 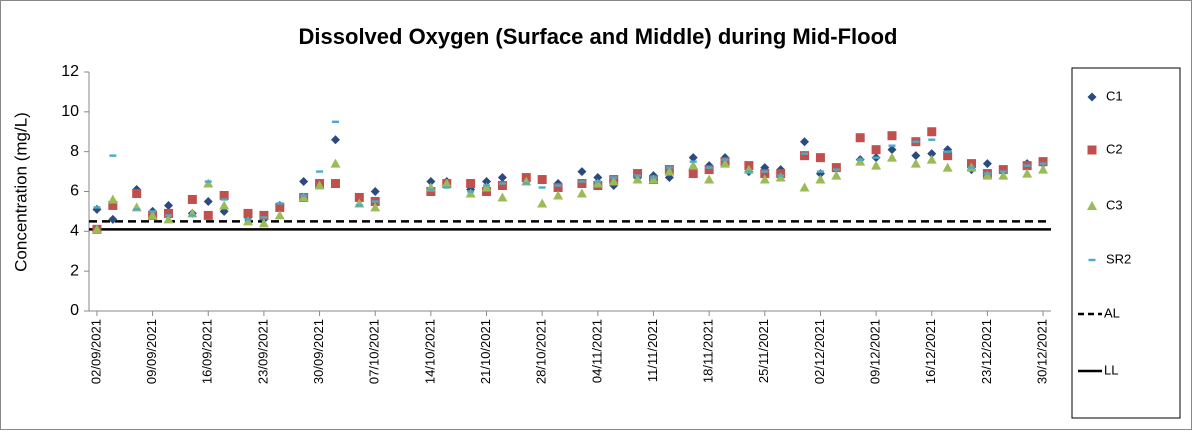 What do you see at coordinates (1112, 312) in the screenshot?
I see `legend-label: AL` at bounding box center [1112, 312].